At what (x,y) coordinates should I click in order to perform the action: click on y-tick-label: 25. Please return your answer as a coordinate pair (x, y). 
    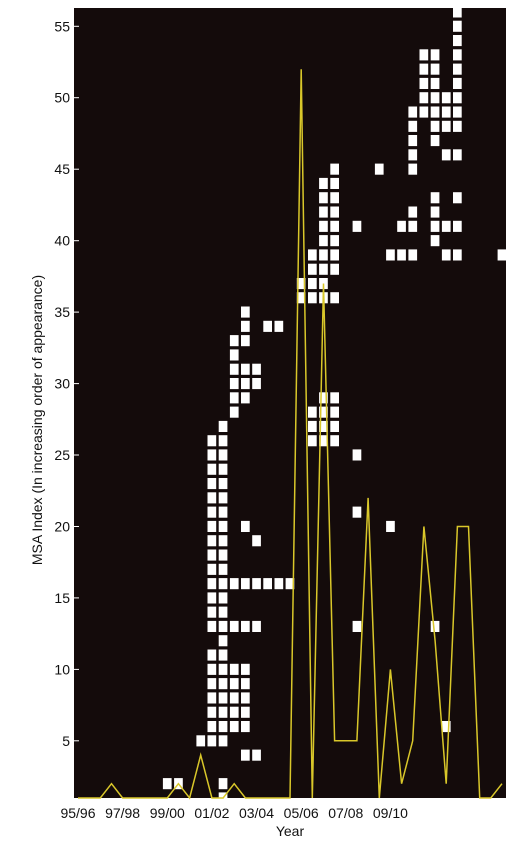
    Looking at the image, I should click on (62, 455).